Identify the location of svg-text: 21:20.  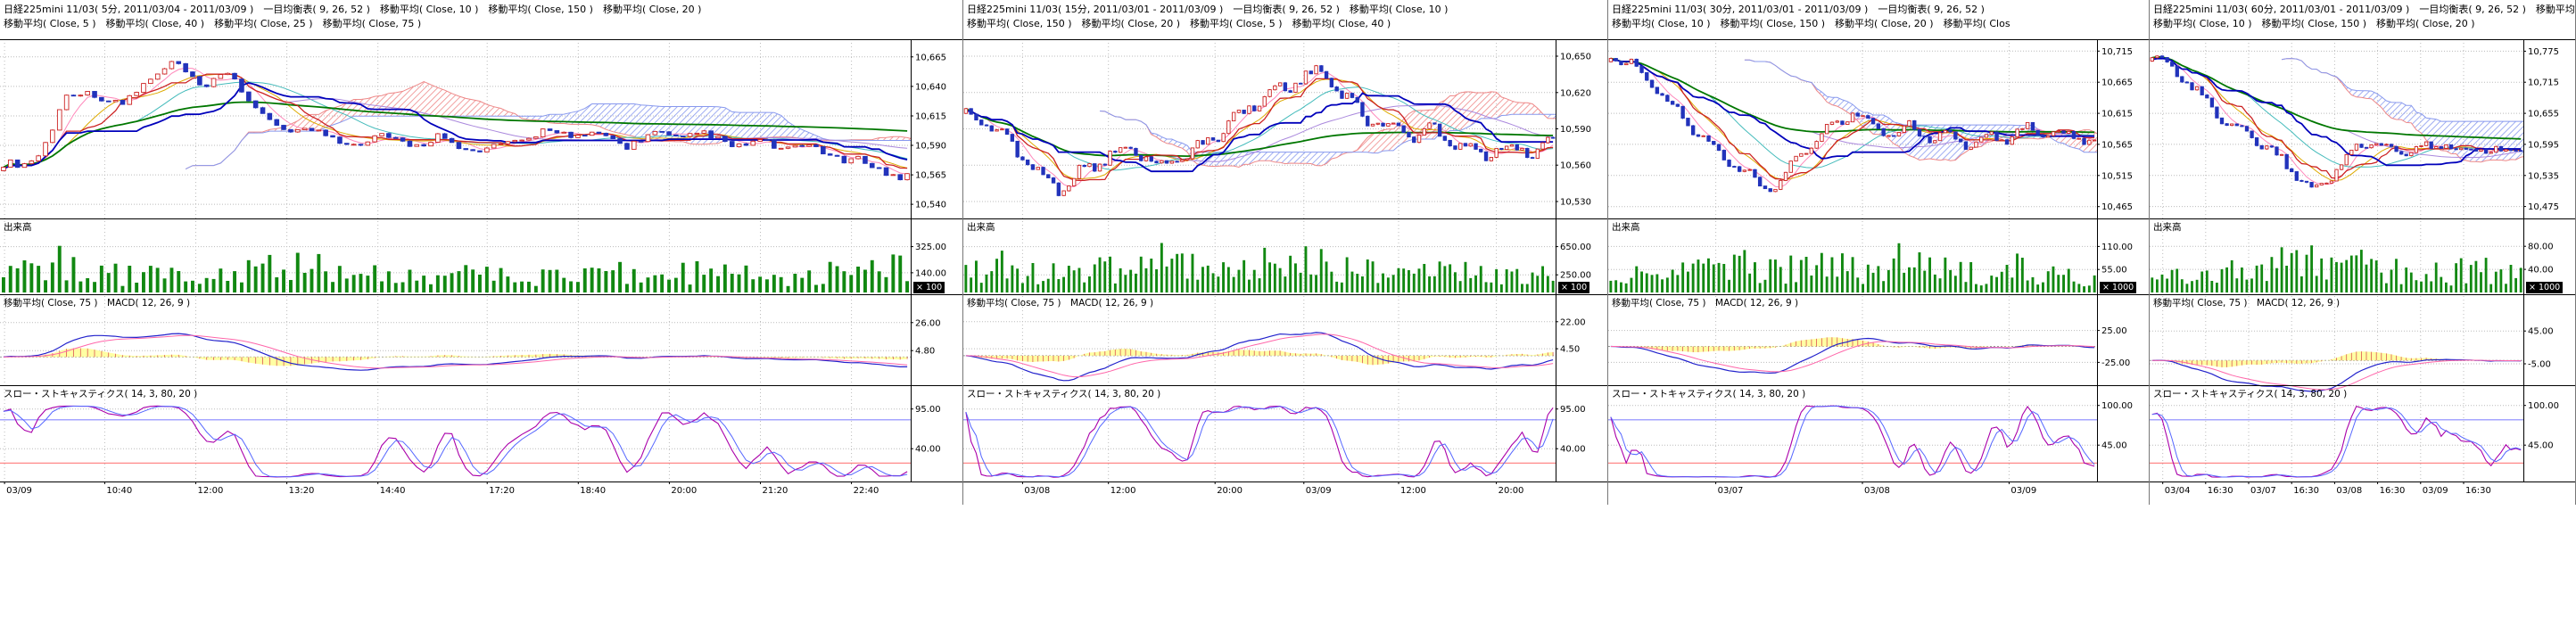
(776, 491).